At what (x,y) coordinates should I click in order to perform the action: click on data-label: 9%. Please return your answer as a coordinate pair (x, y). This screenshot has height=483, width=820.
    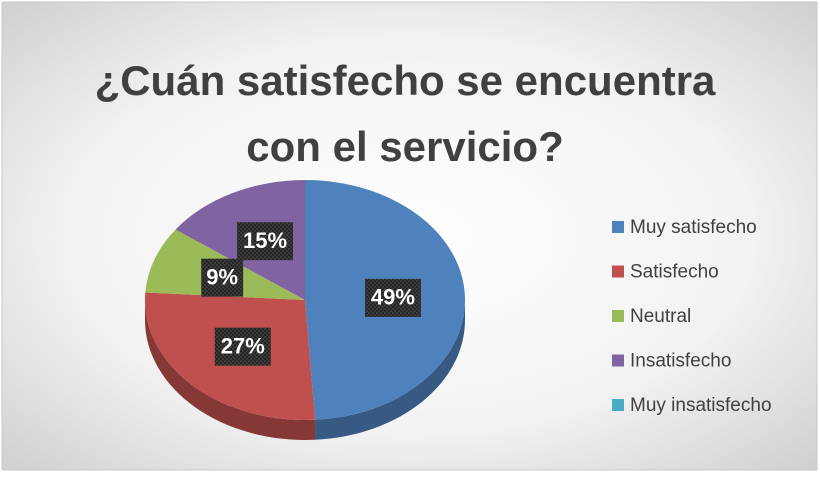
    Looking at the image, I should click on (222, 276).